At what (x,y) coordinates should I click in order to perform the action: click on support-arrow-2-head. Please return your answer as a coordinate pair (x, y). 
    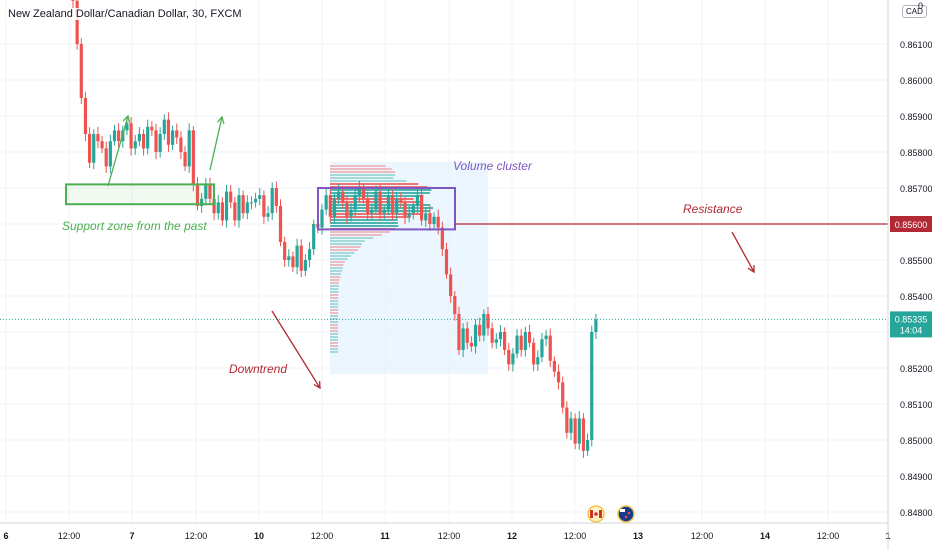
    Looking at the image, I should click on (220, 119).